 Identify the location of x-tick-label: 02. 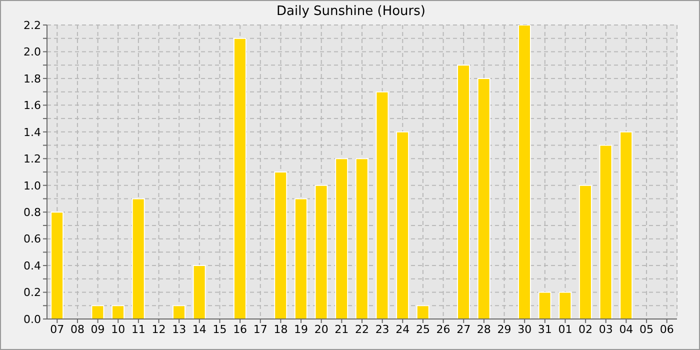
(585, 329).